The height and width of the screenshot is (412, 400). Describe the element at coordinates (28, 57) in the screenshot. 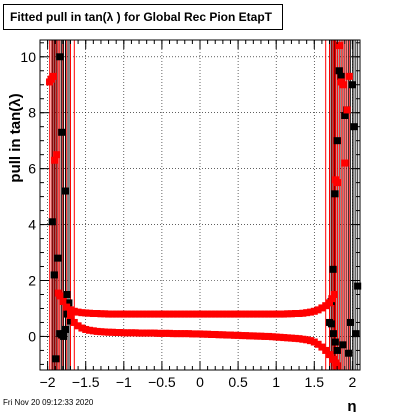

I see `y-tick-label: 10` at that location.